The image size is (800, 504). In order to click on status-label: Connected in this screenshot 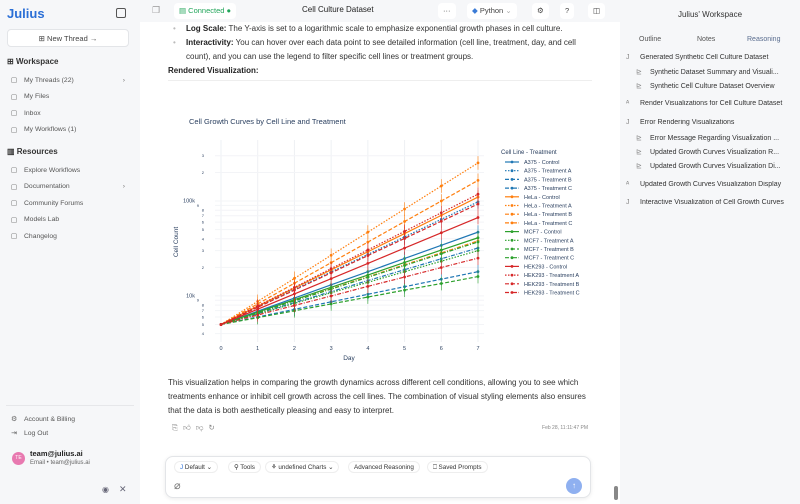, I will do `click(206, 10)`.